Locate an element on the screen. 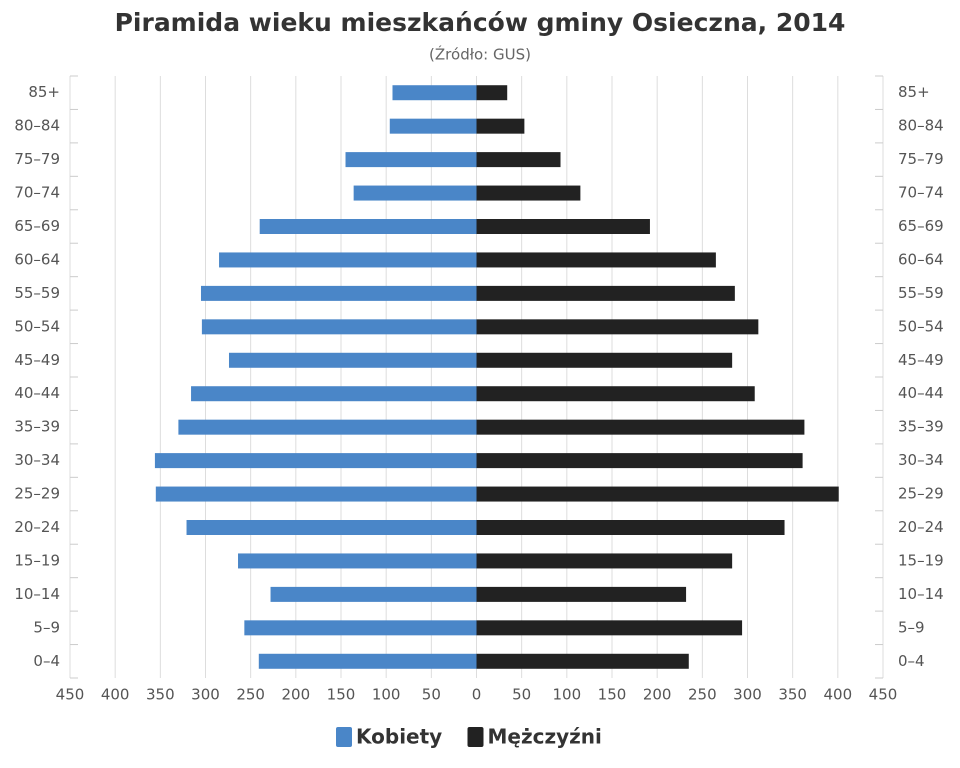 The image size is (960, 768). x-tick-label: 0 is located at coordinates (477, 695).